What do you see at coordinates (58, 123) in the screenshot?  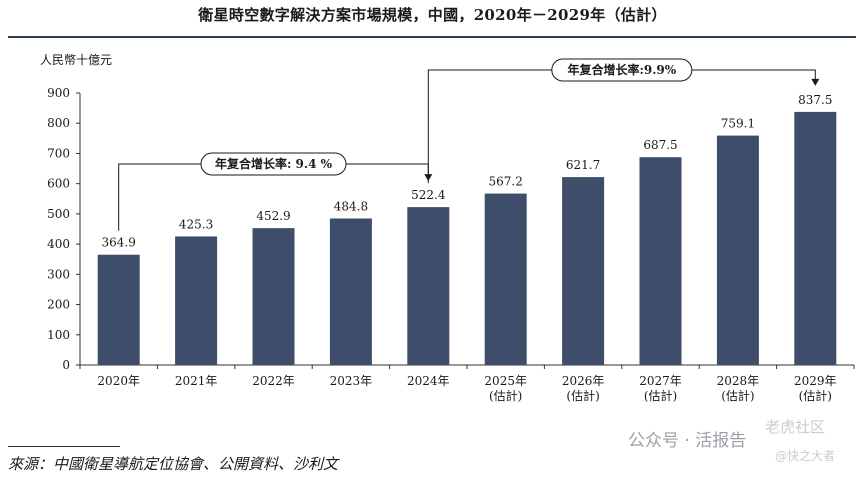 I see `y-tick-label: 800` at bounding box center [58, 123].